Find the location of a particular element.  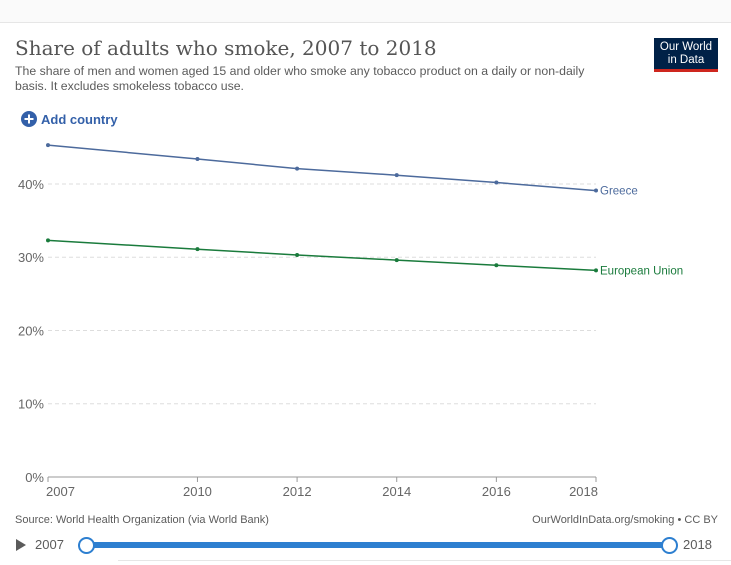

y-tick-label: 40% is located at coordinates (31, 184).